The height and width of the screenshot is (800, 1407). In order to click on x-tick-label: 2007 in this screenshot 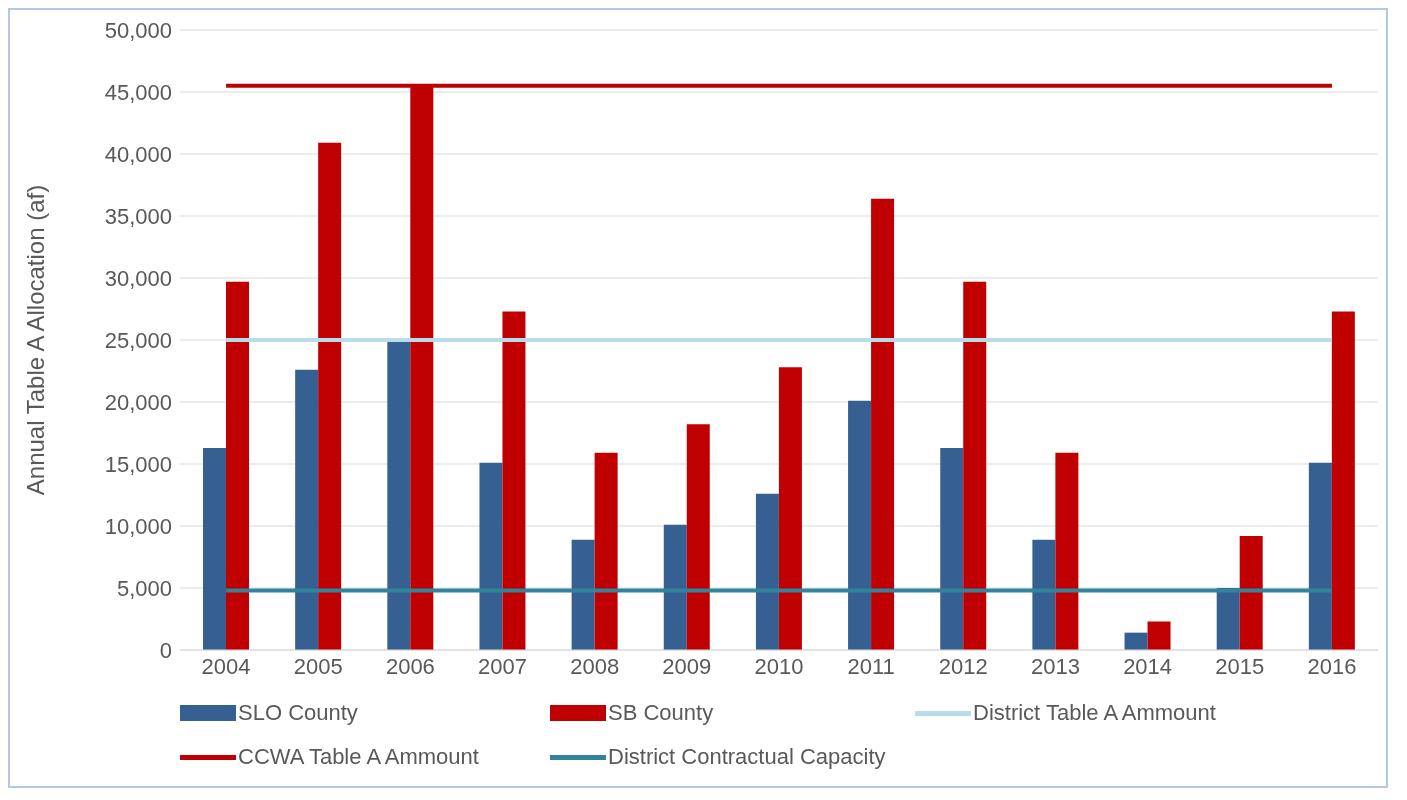, I will do `click(503, 666)`.